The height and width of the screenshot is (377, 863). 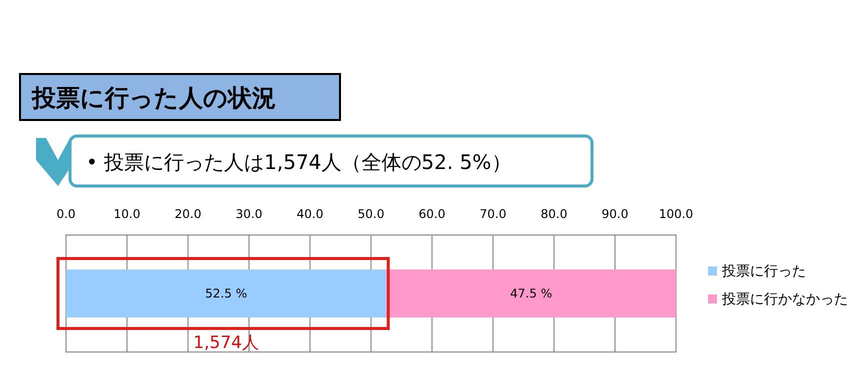 I want to click on data-label: 47.5 %, so click(x=531, y=293).